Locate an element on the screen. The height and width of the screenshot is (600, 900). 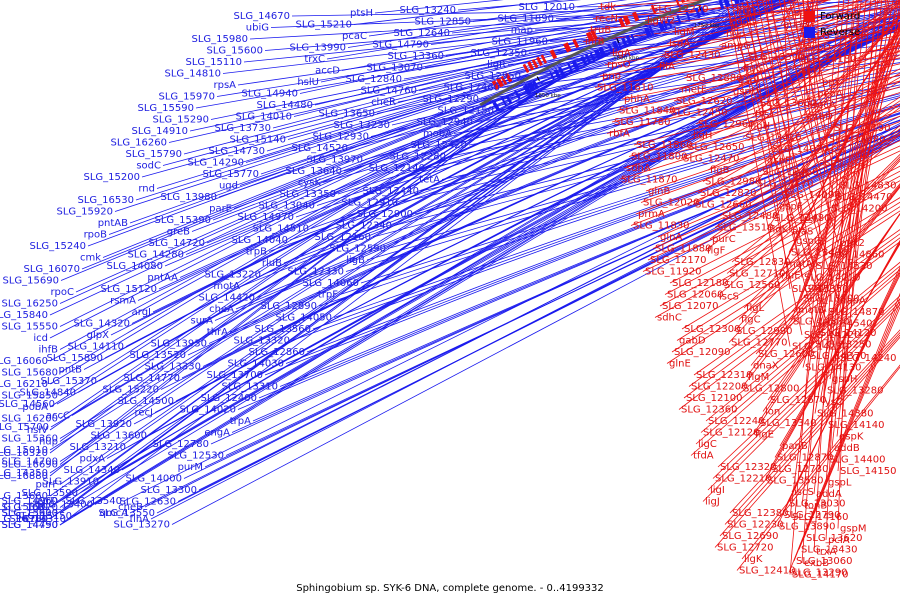
gene-label: SLG_12690 is located at coordinates (750, 536).